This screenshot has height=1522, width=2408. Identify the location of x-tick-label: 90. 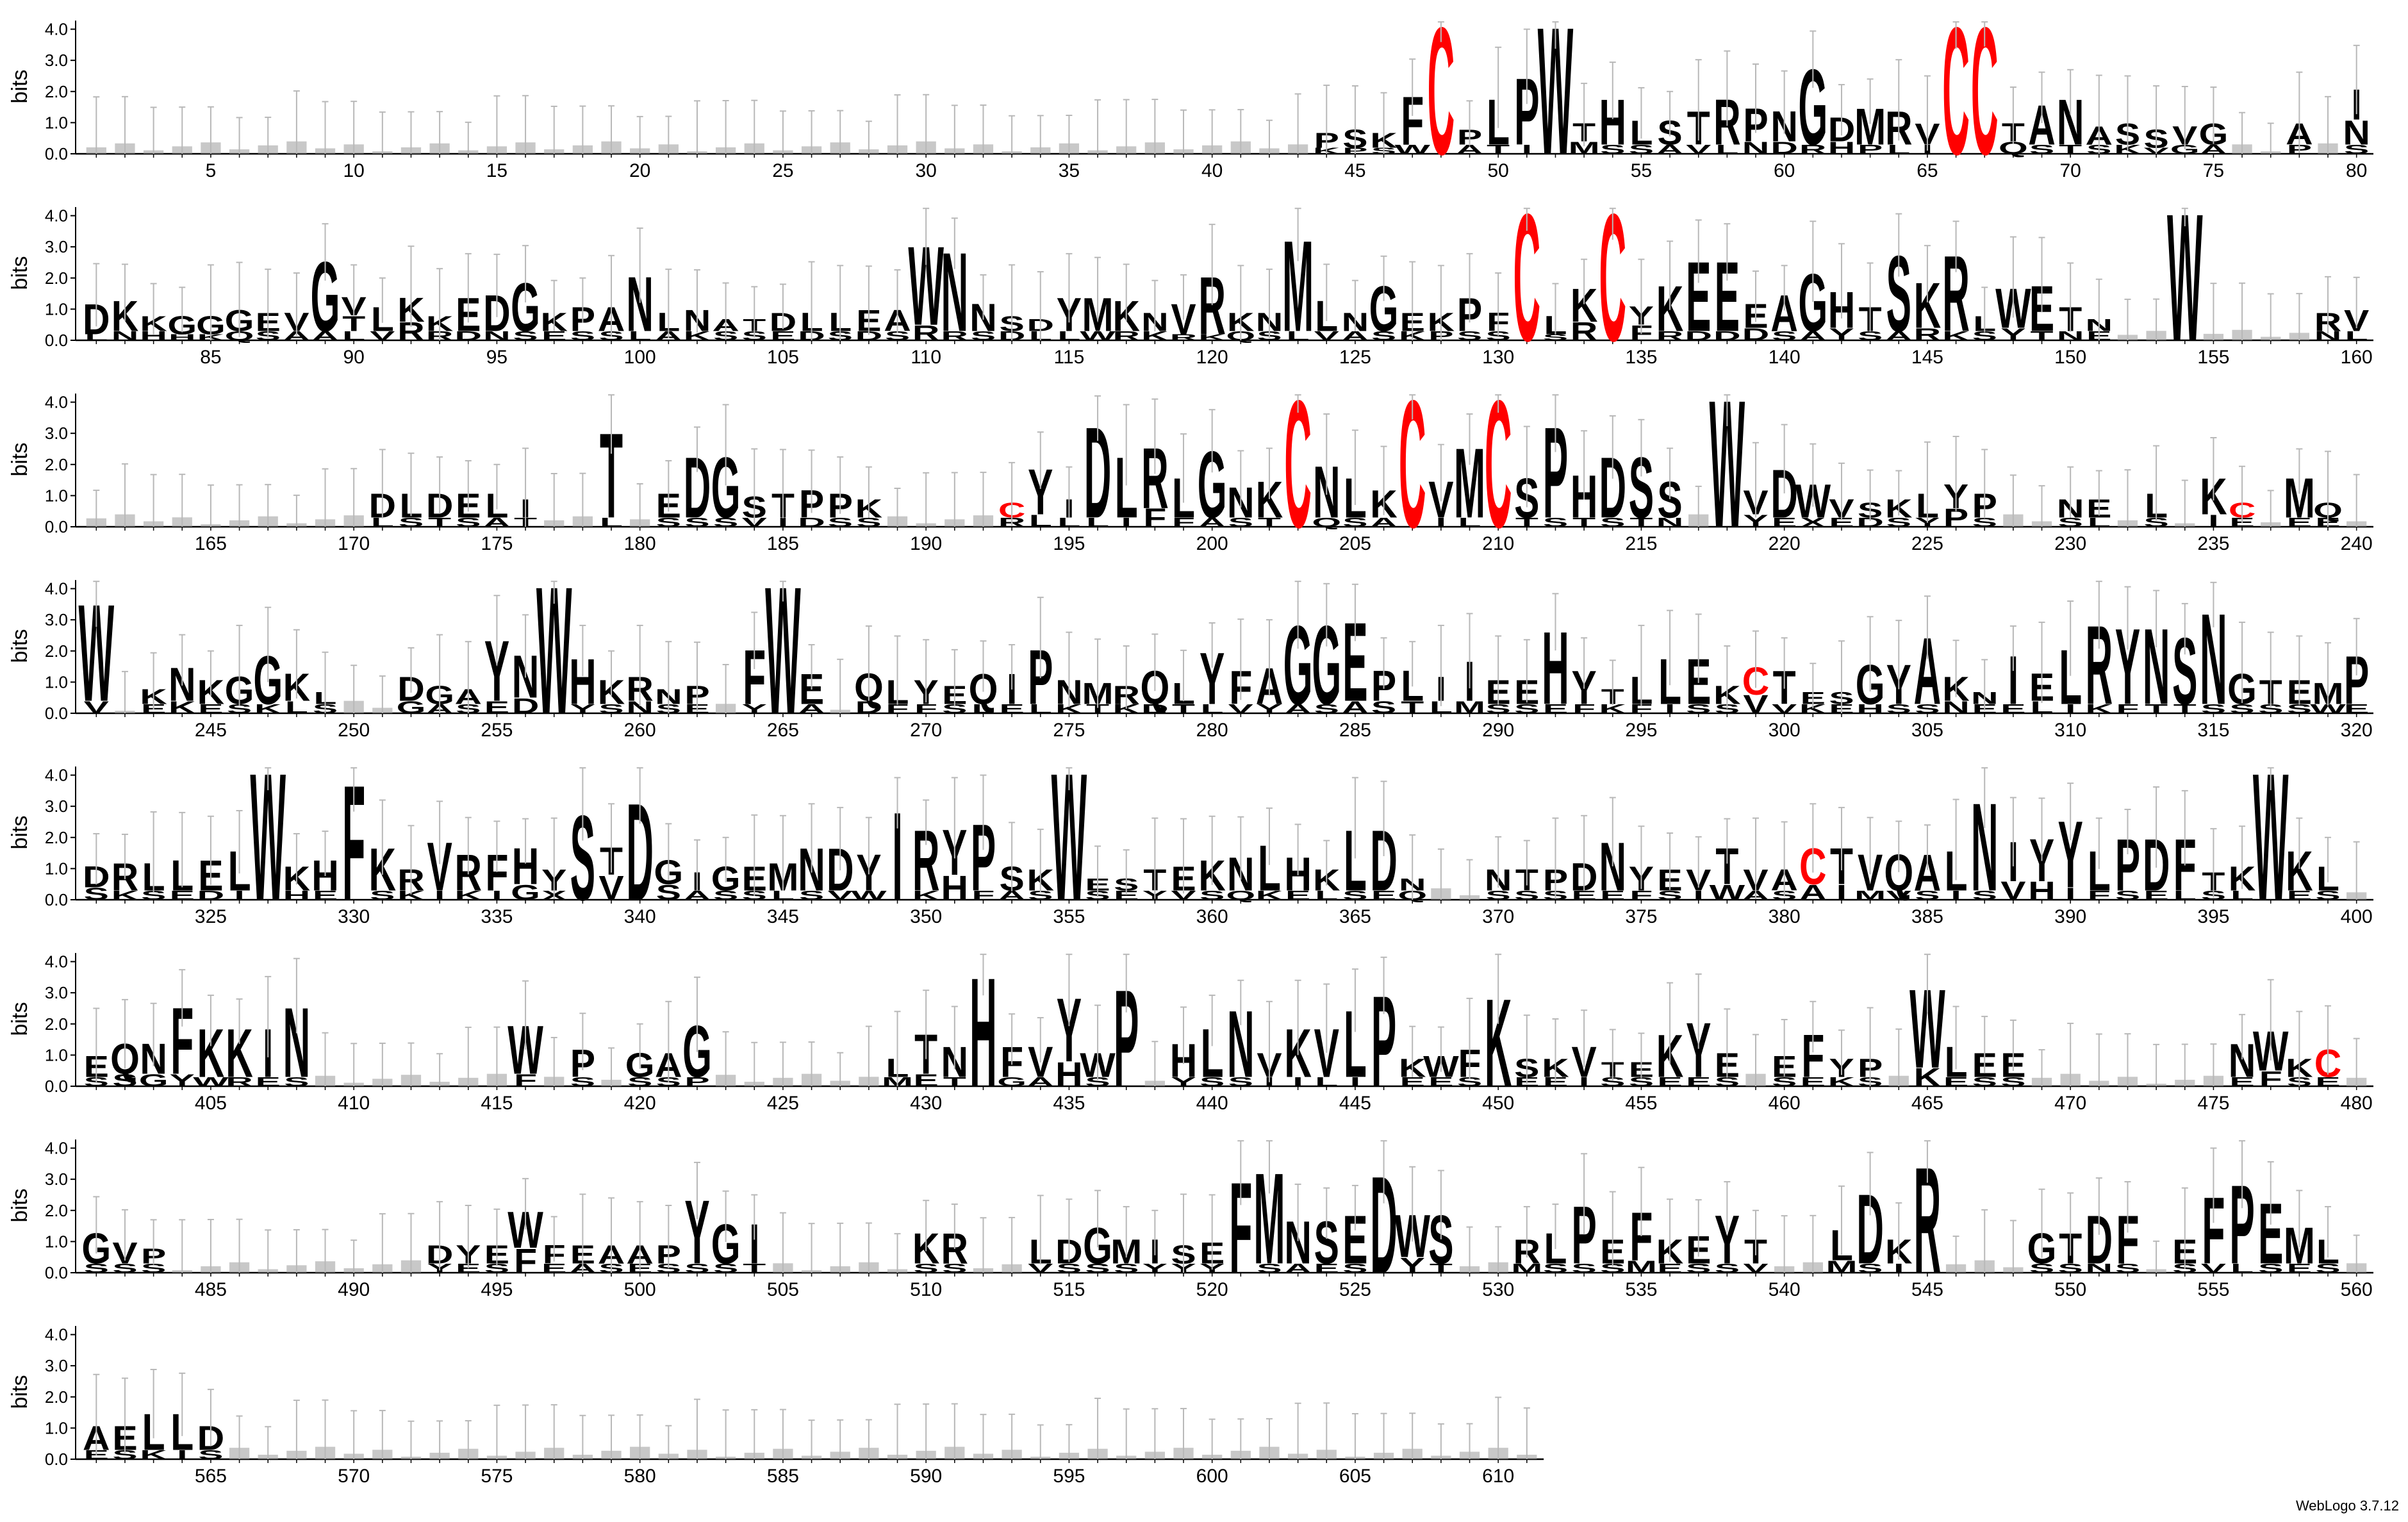
(353, 357).